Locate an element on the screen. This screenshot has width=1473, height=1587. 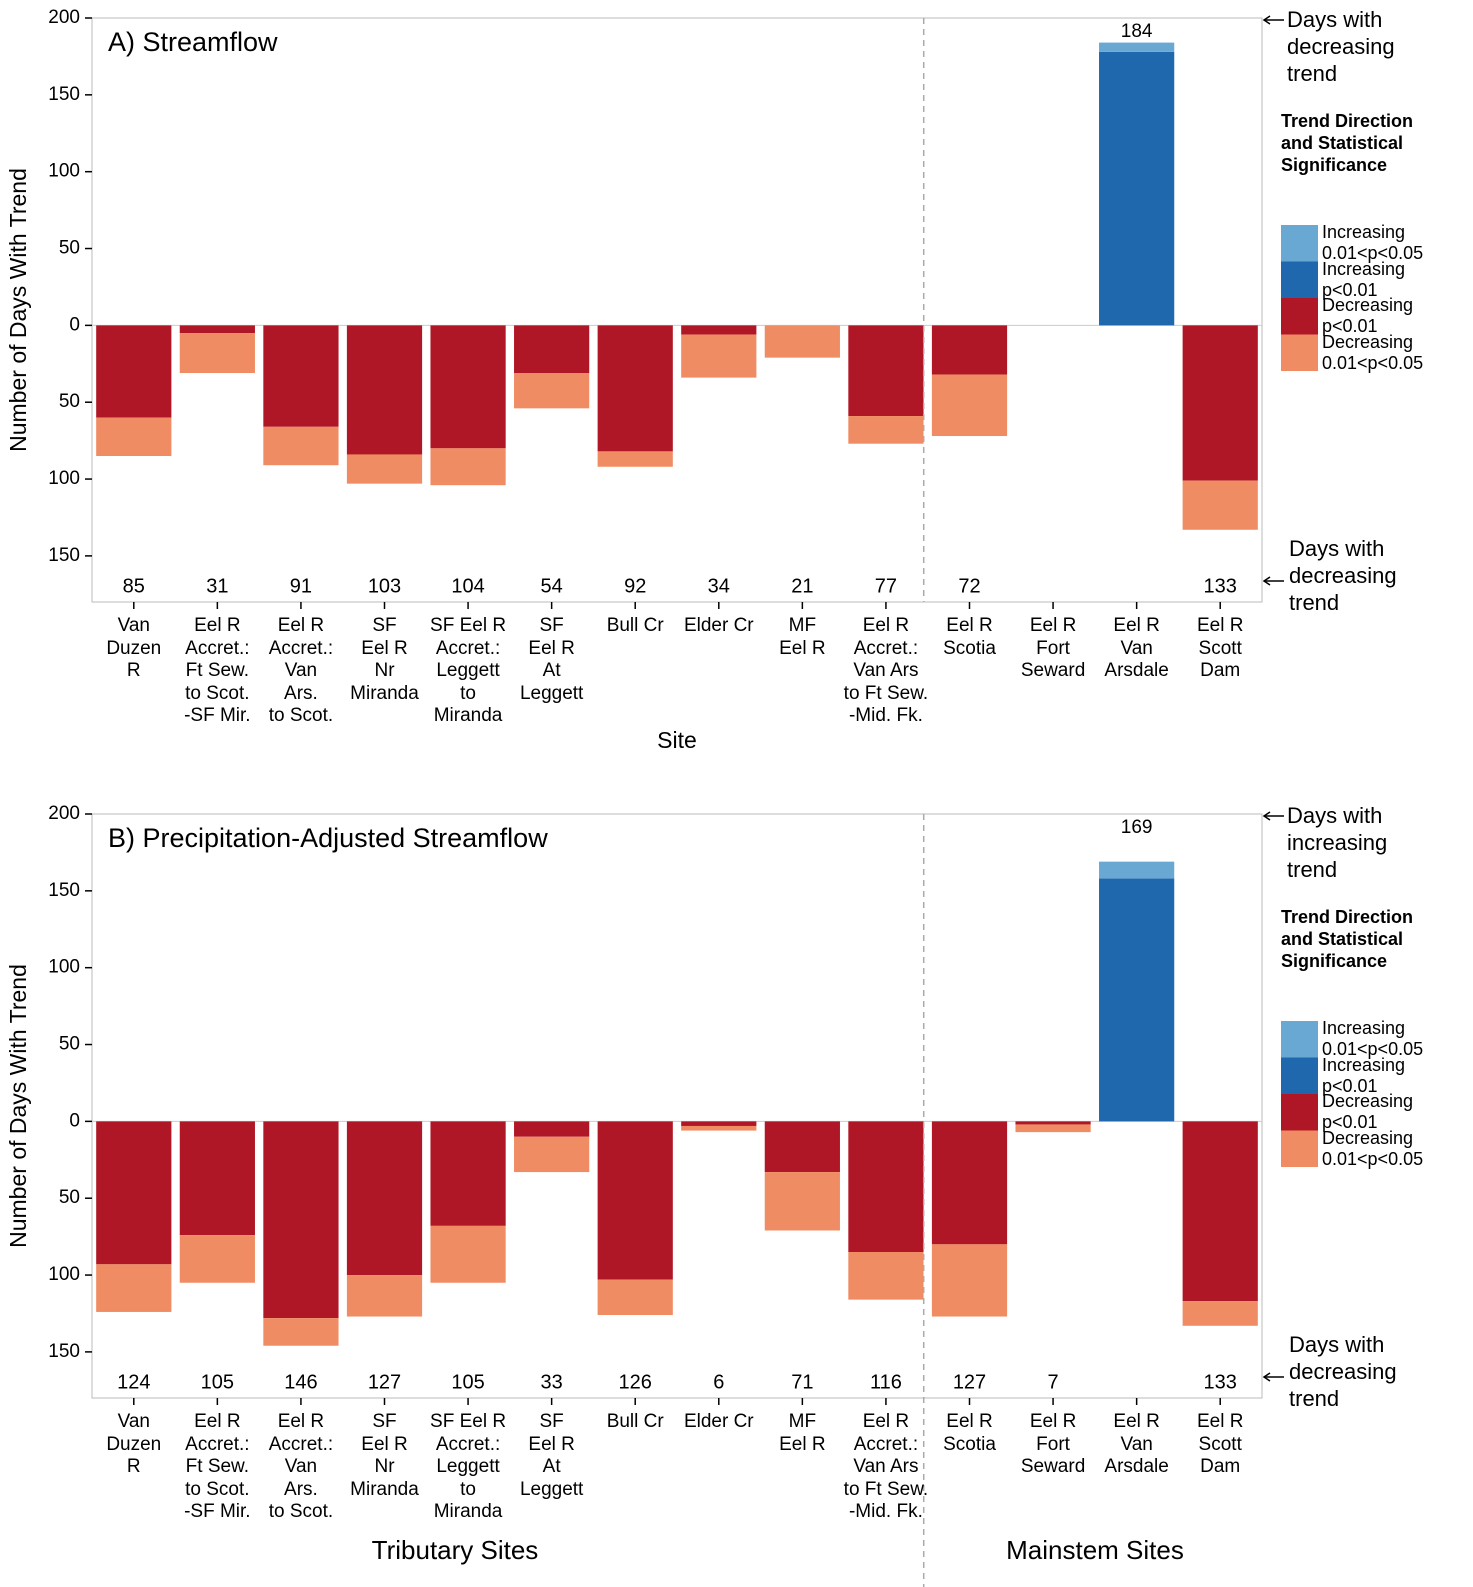
total-label: 21 is located at coordinates (802, 586).